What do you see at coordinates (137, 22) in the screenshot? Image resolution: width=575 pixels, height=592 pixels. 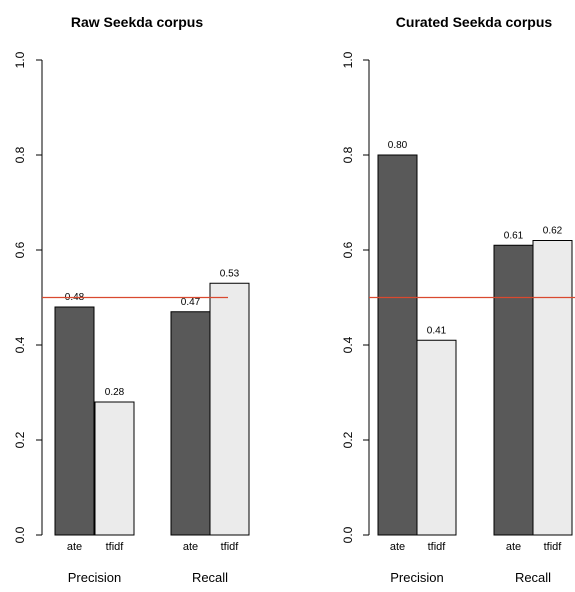 I see `chart-title: Raw Seekda corpus` at bounding box center [137, 22].